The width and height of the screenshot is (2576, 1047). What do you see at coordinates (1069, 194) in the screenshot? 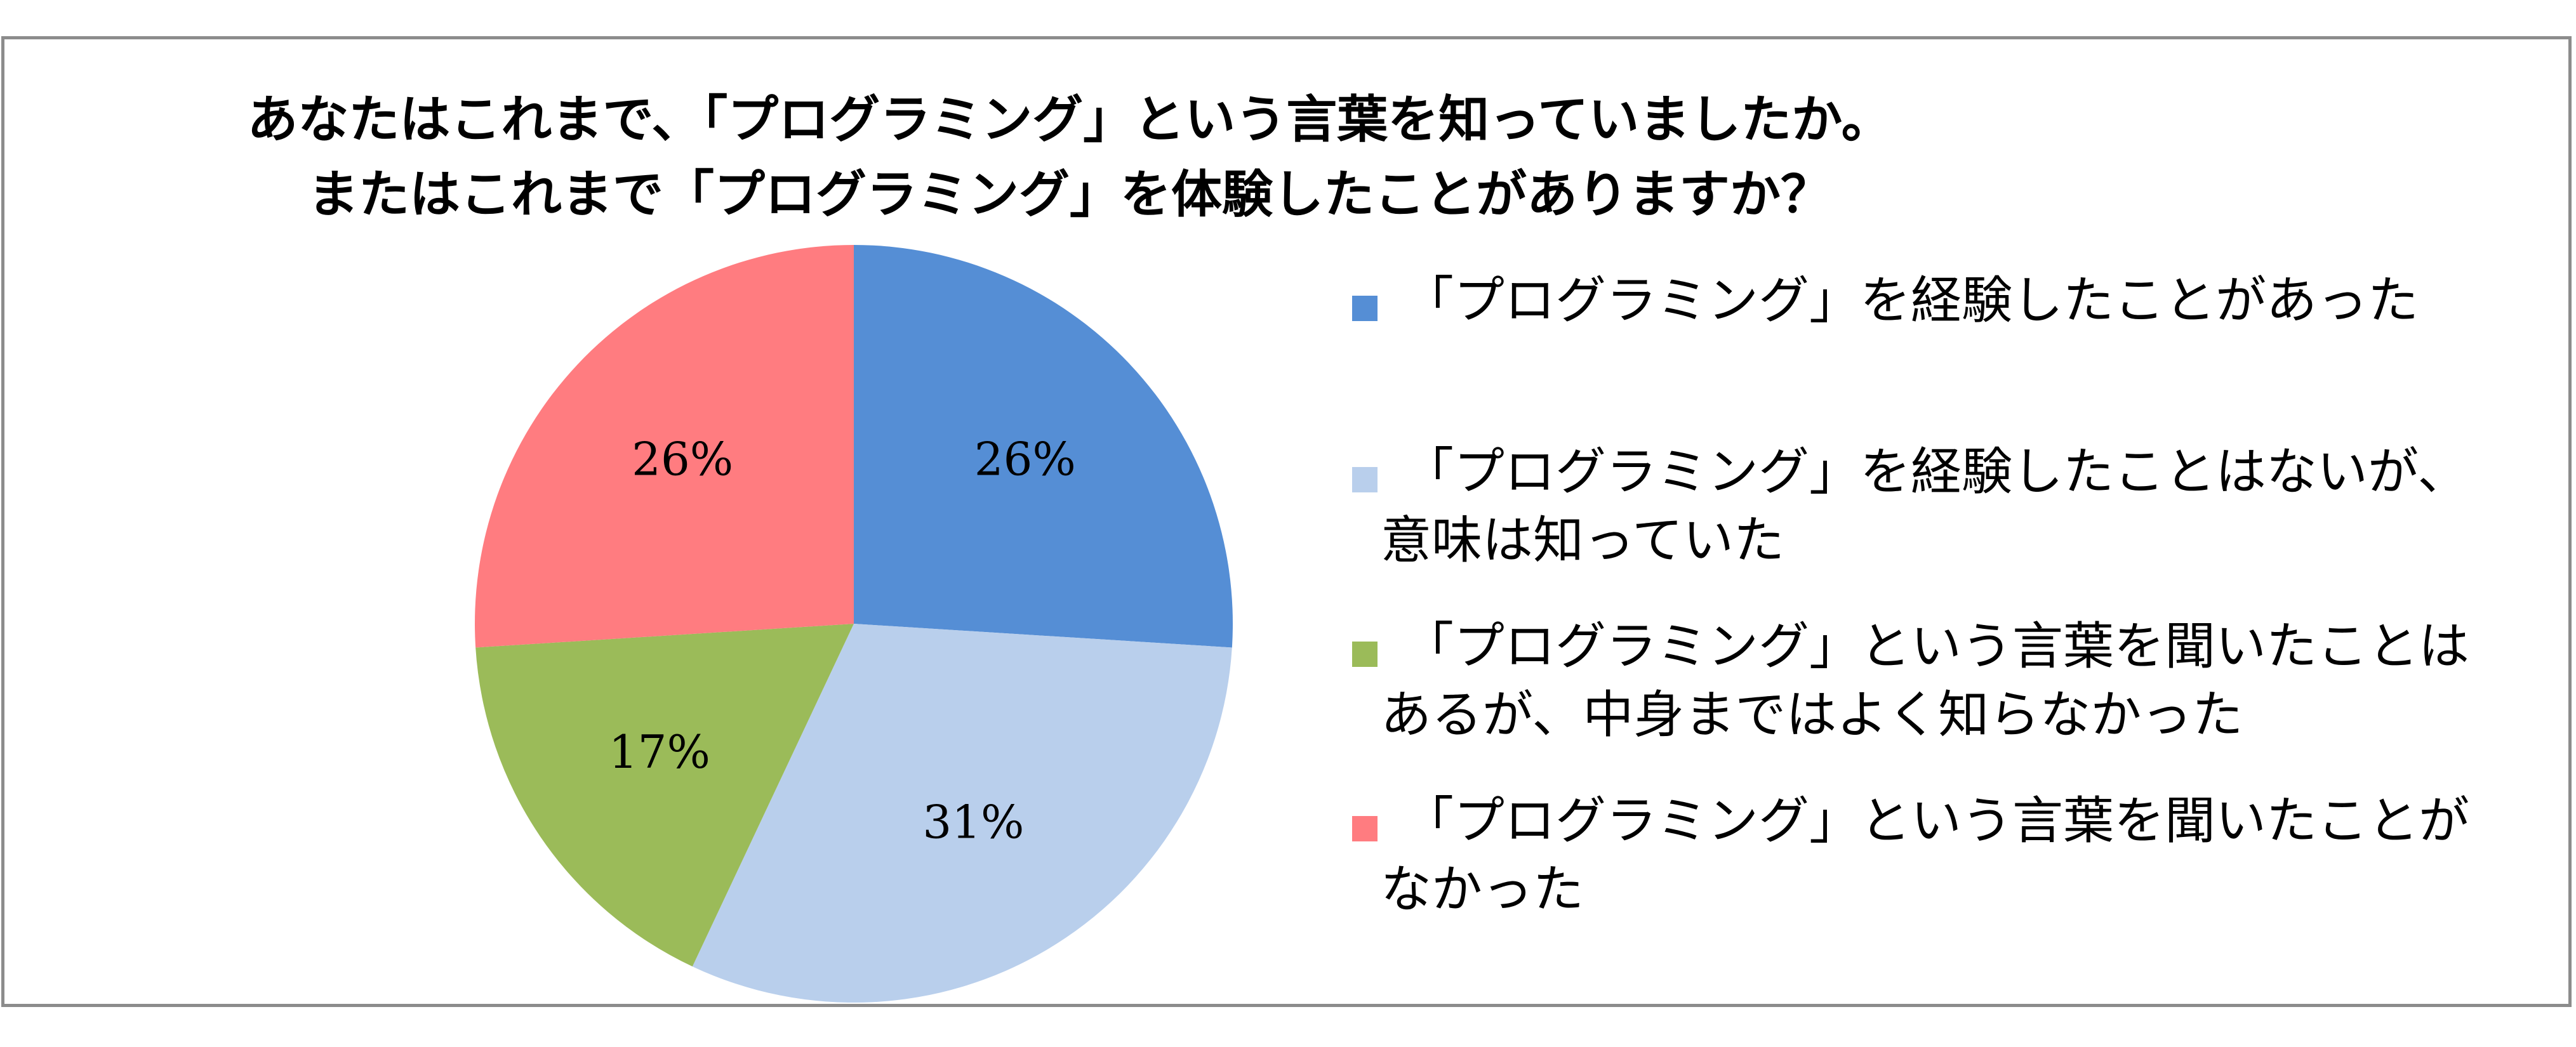
I see `chart-title-line-2: またはこれまで「プログラミング」を体験したことがありますか？` at bounding box center [1069, 194].